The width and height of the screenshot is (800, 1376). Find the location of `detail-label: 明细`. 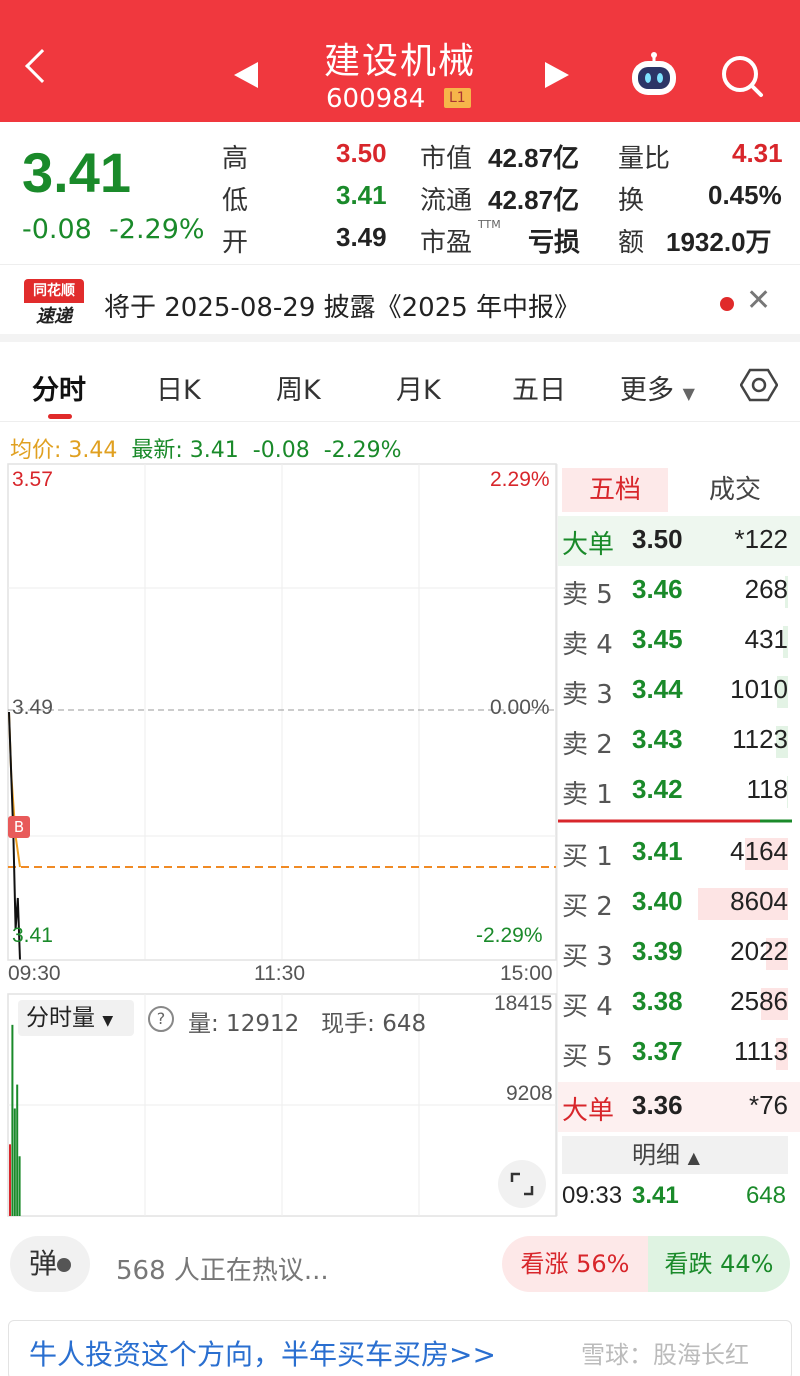

detail-label: 明细 is located at coordinates (656, 1155).